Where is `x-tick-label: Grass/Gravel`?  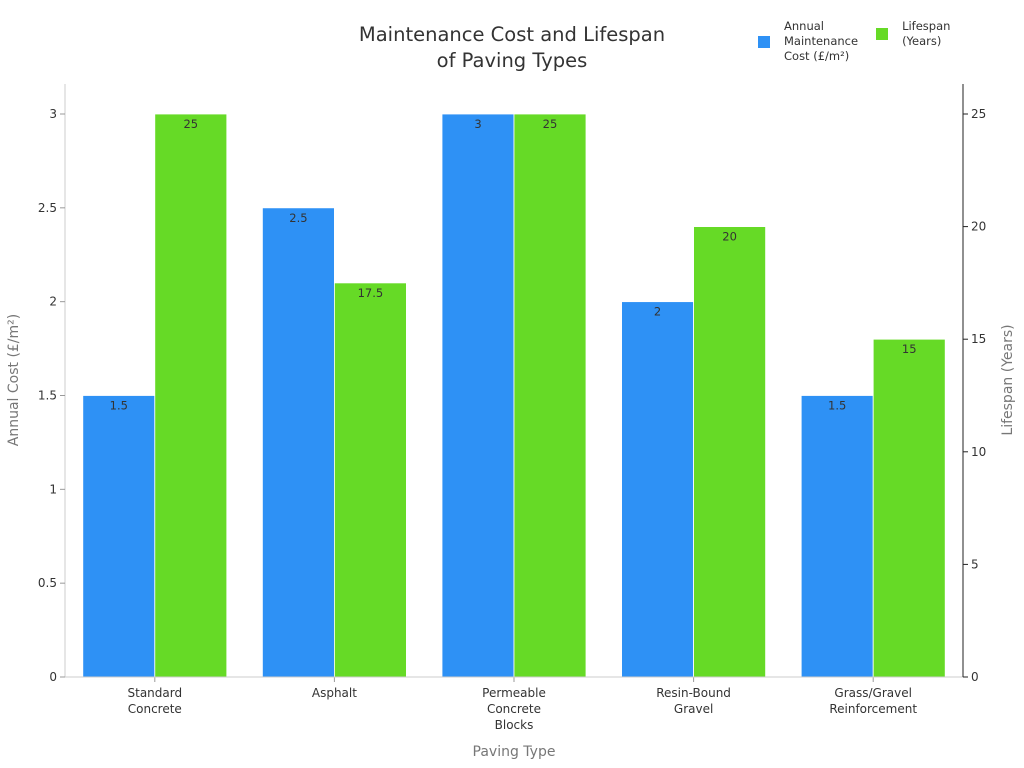 x-tick-label: Grass/Gravel is located at coordinates (873, 693).